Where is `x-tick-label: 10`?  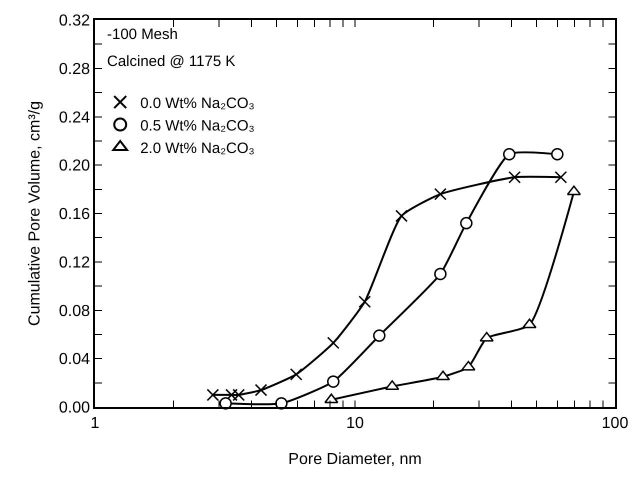
x-tick-label: 10 is located at coordinates (355, 423).